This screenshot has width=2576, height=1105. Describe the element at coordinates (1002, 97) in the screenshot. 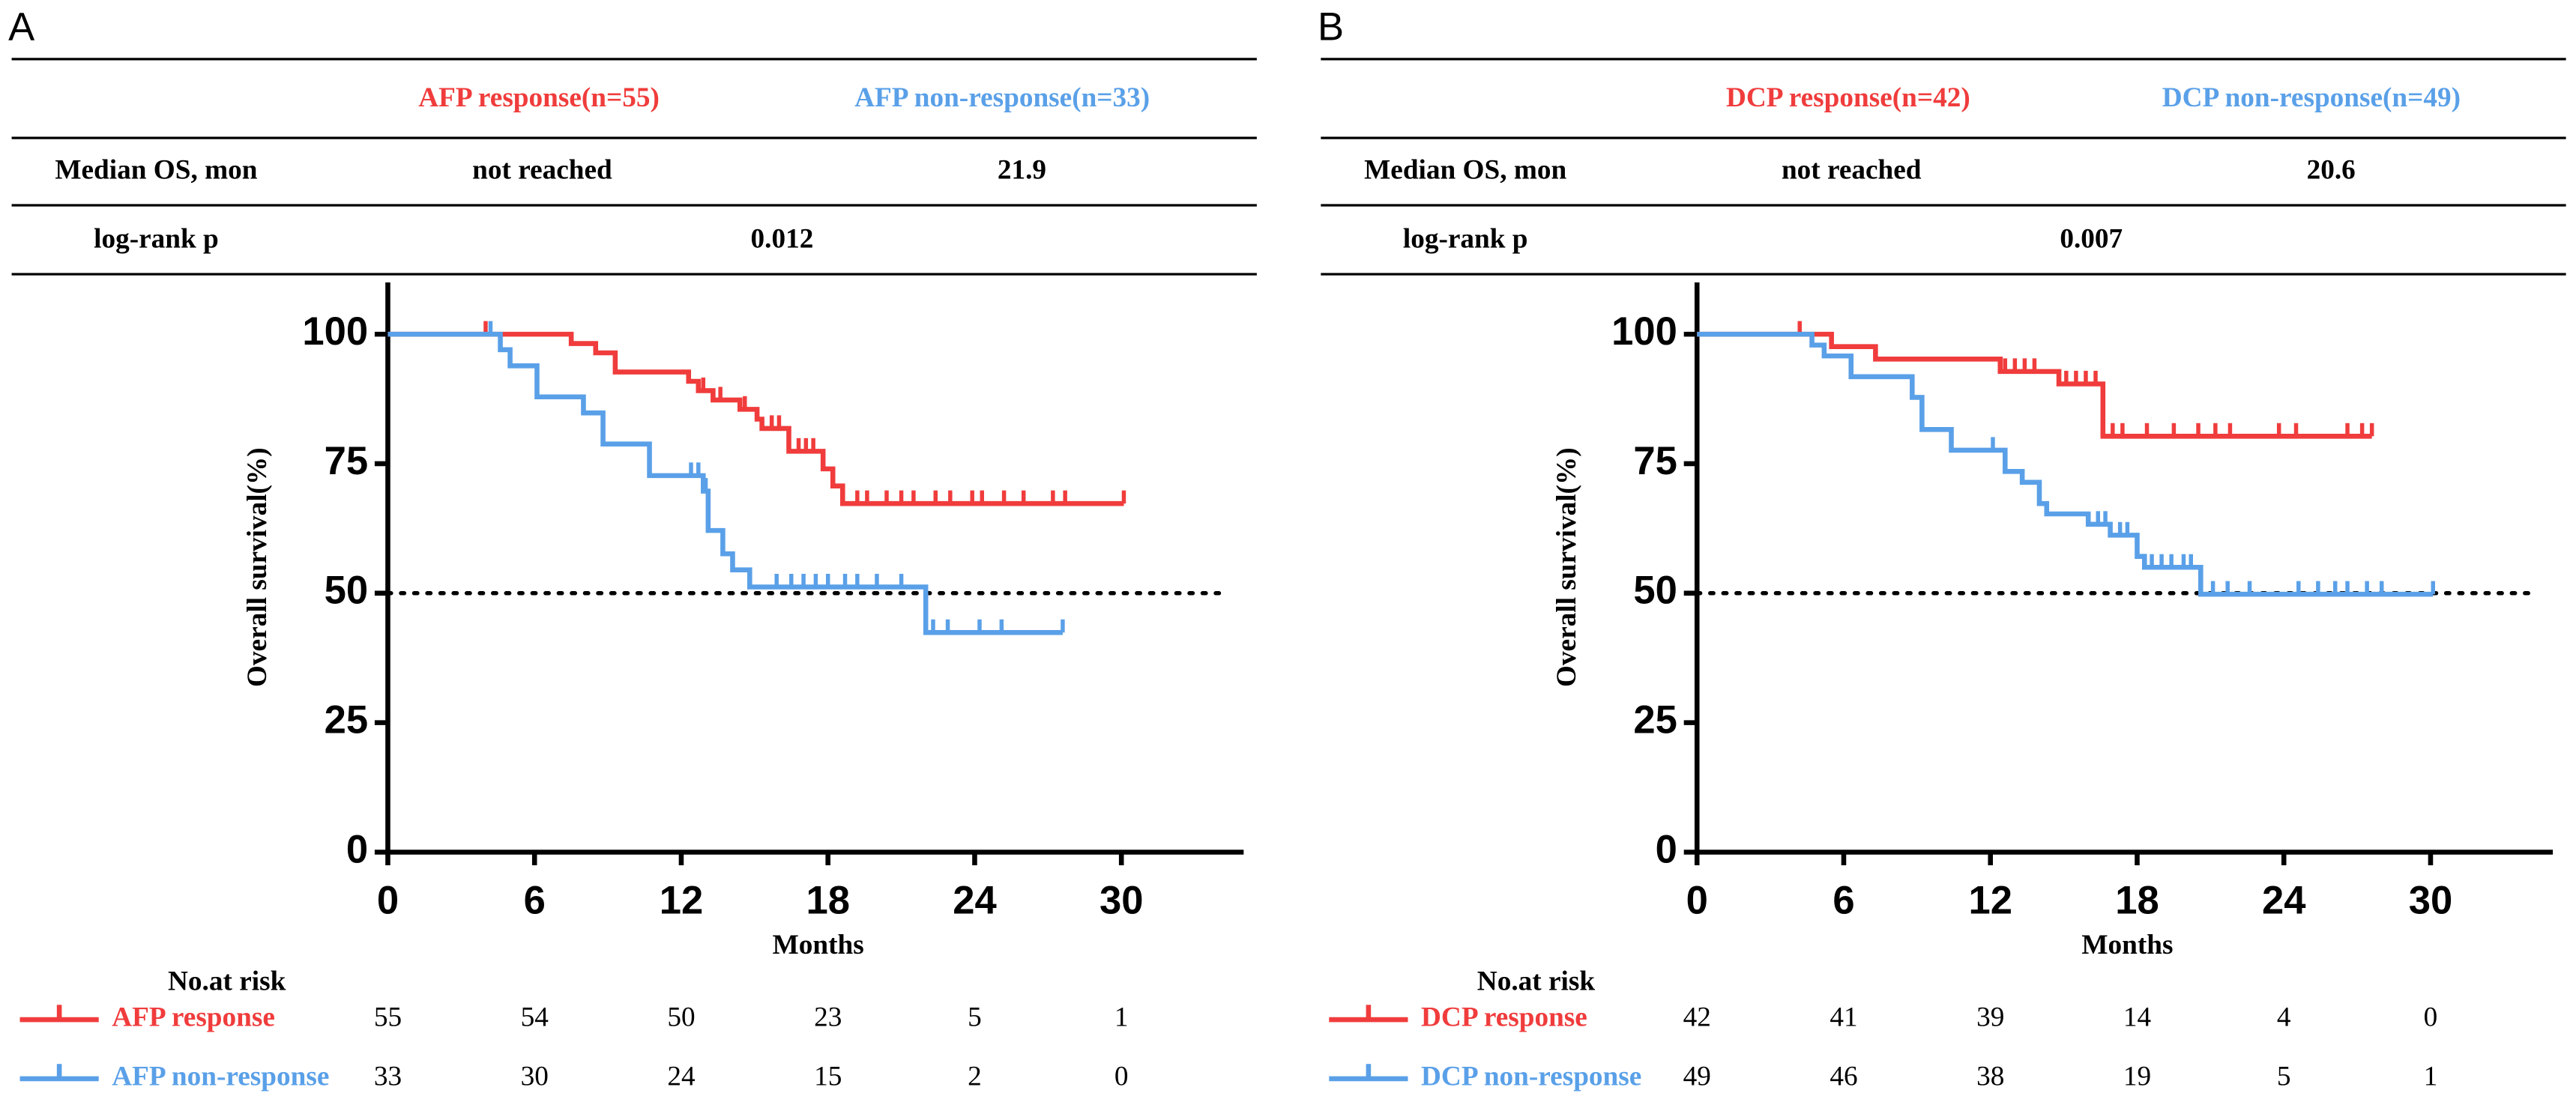

I see `table-header: AFP non-response(n=33)` at that location.